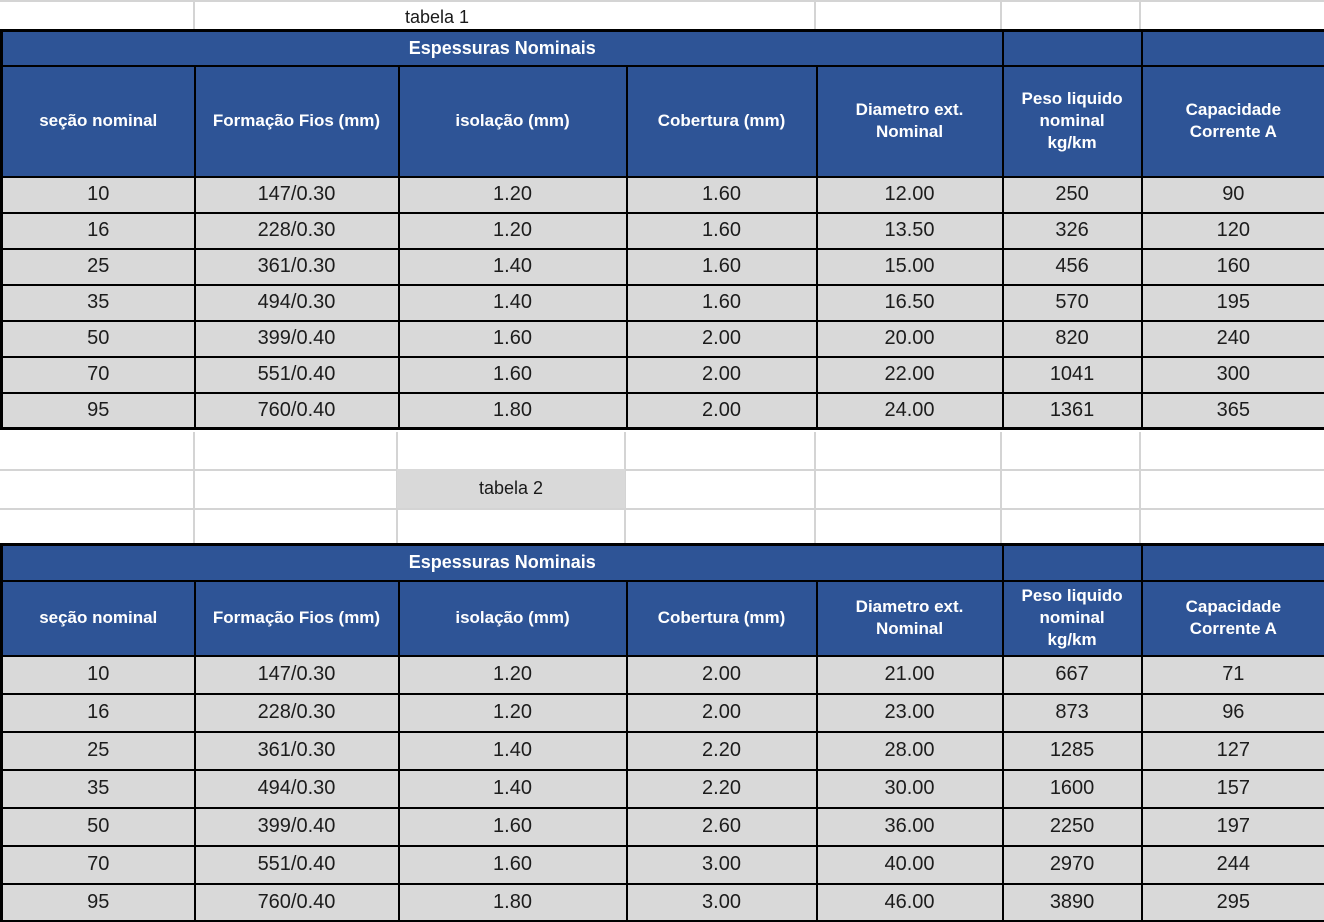 This screenshot has height=922, width=1324. Describe the element at coordinates (1232, 374) in the screenshot. I see `data-cell: 300` at that location.